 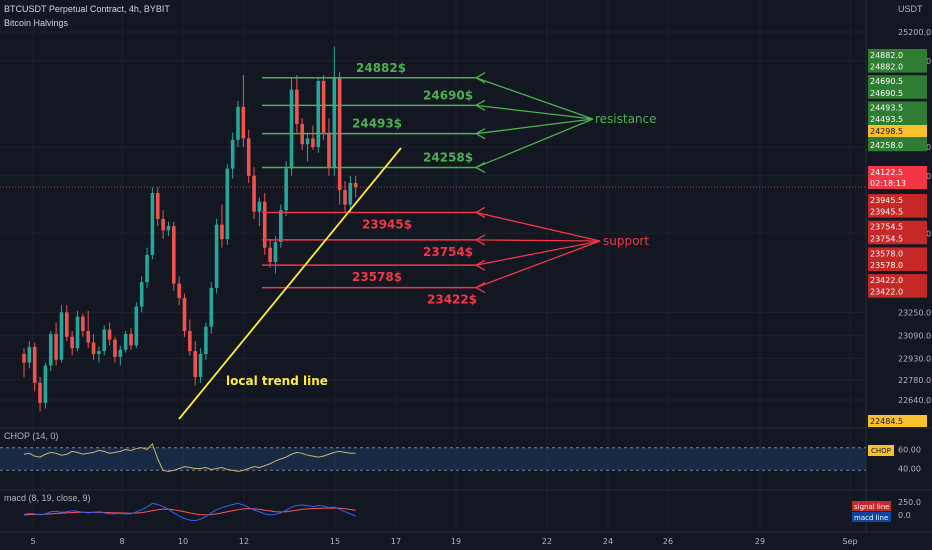 I want to click on trend-line-label: local trend line, so click(x=277, y=381).